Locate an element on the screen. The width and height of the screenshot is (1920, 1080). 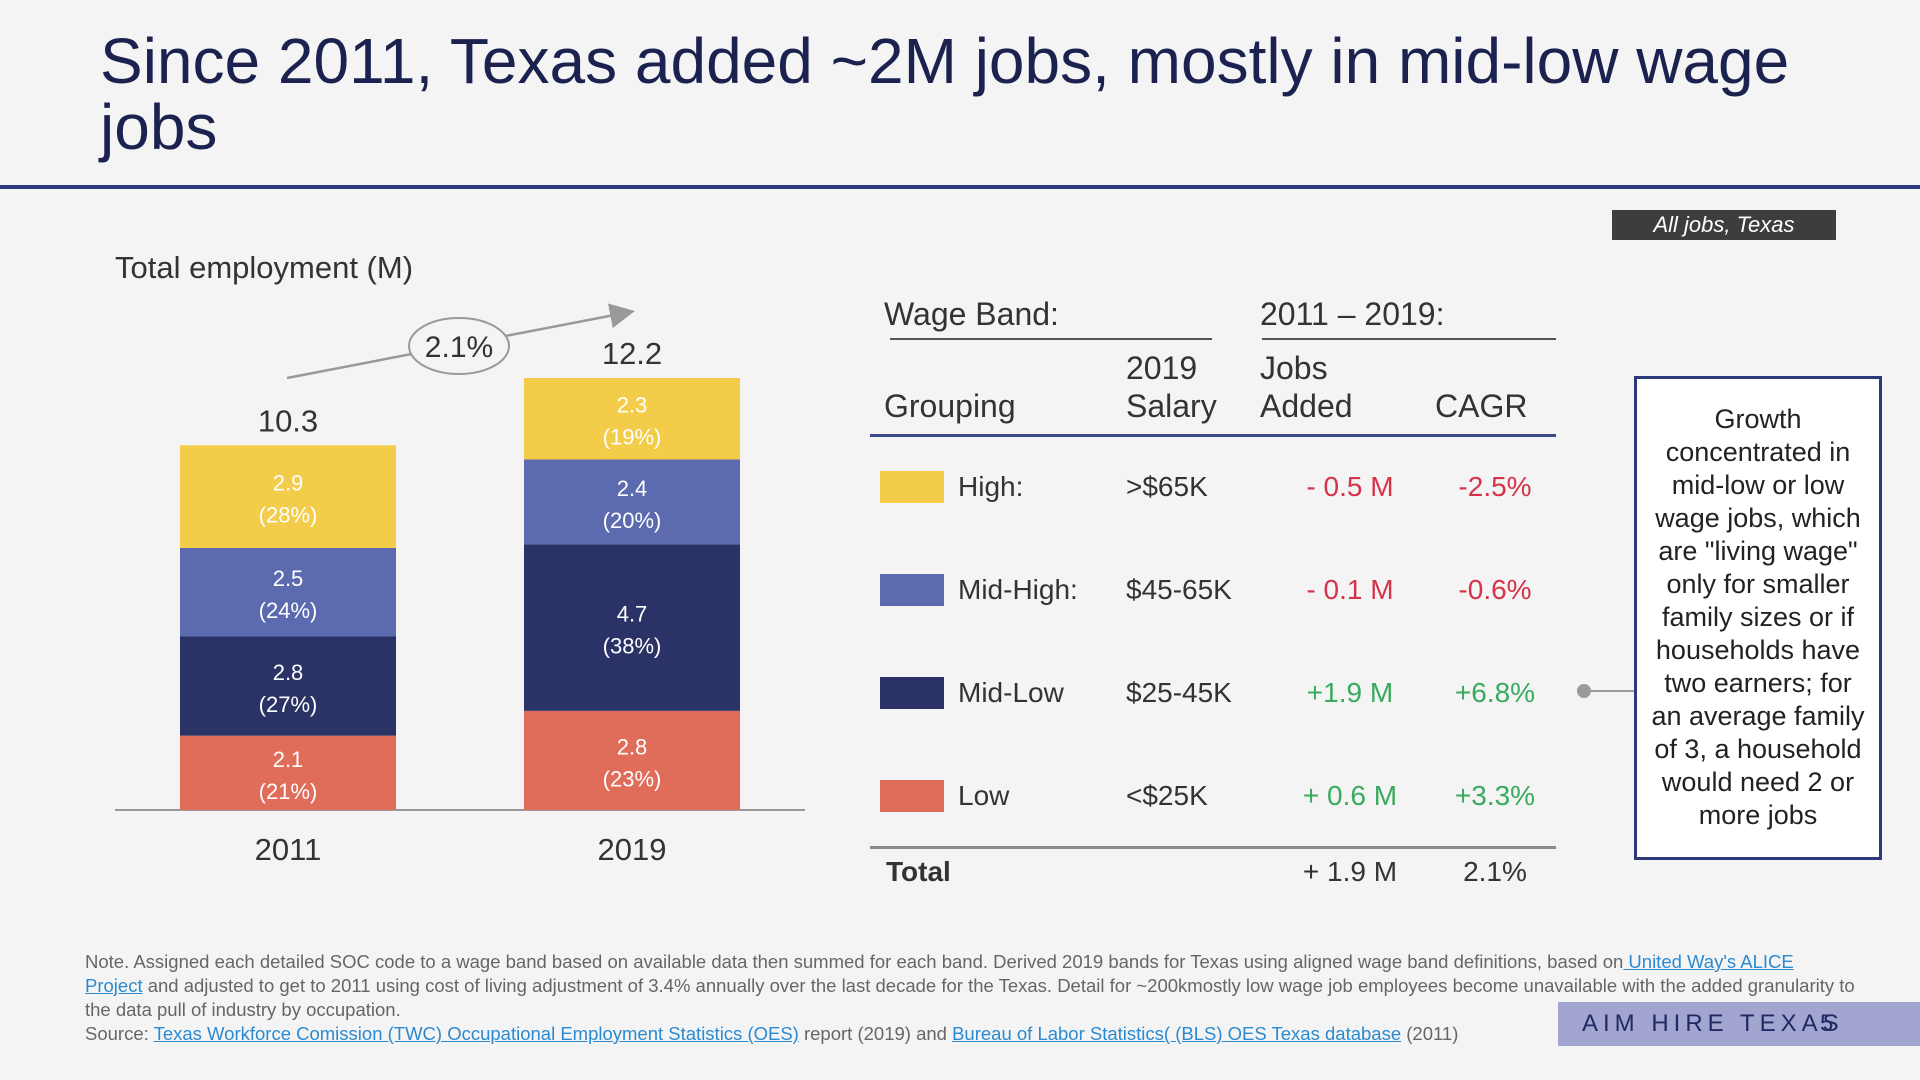
bar-low-2011 is located at coordinates (288, 772).